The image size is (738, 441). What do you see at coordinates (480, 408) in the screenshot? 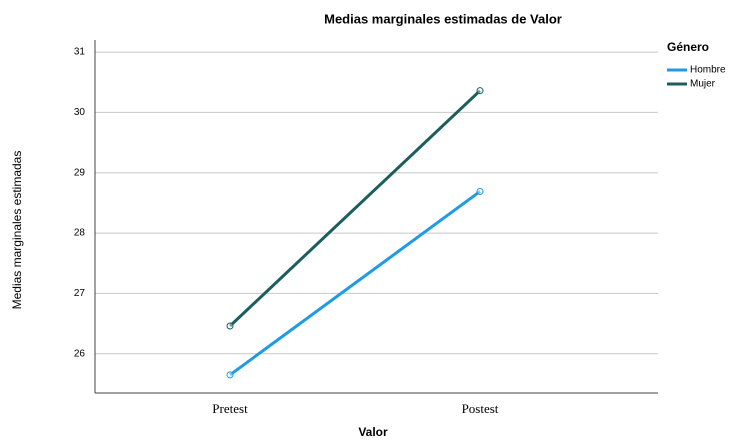
I see `x-tick-label: Postest` at bounding box center [480, 408].